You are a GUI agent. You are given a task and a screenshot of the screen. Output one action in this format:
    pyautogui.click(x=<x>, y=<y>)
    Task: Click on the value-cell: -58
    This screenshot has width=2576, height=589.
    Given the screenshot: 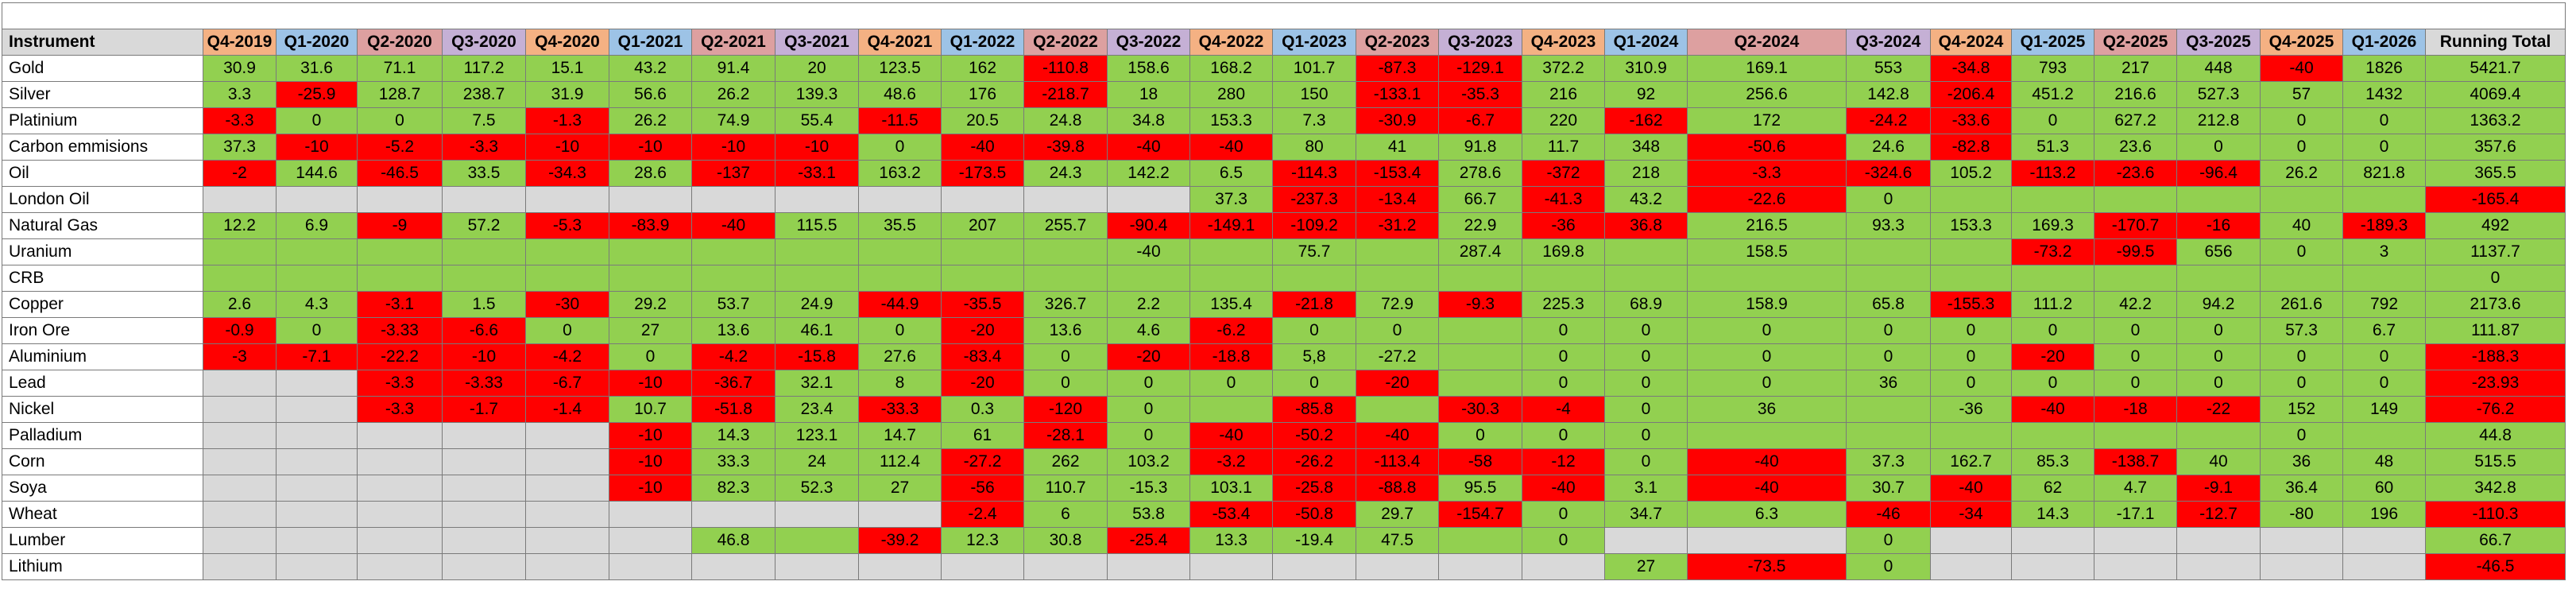 What is the action you would take?
    pyautogui.click(x=1480, y=461)
    